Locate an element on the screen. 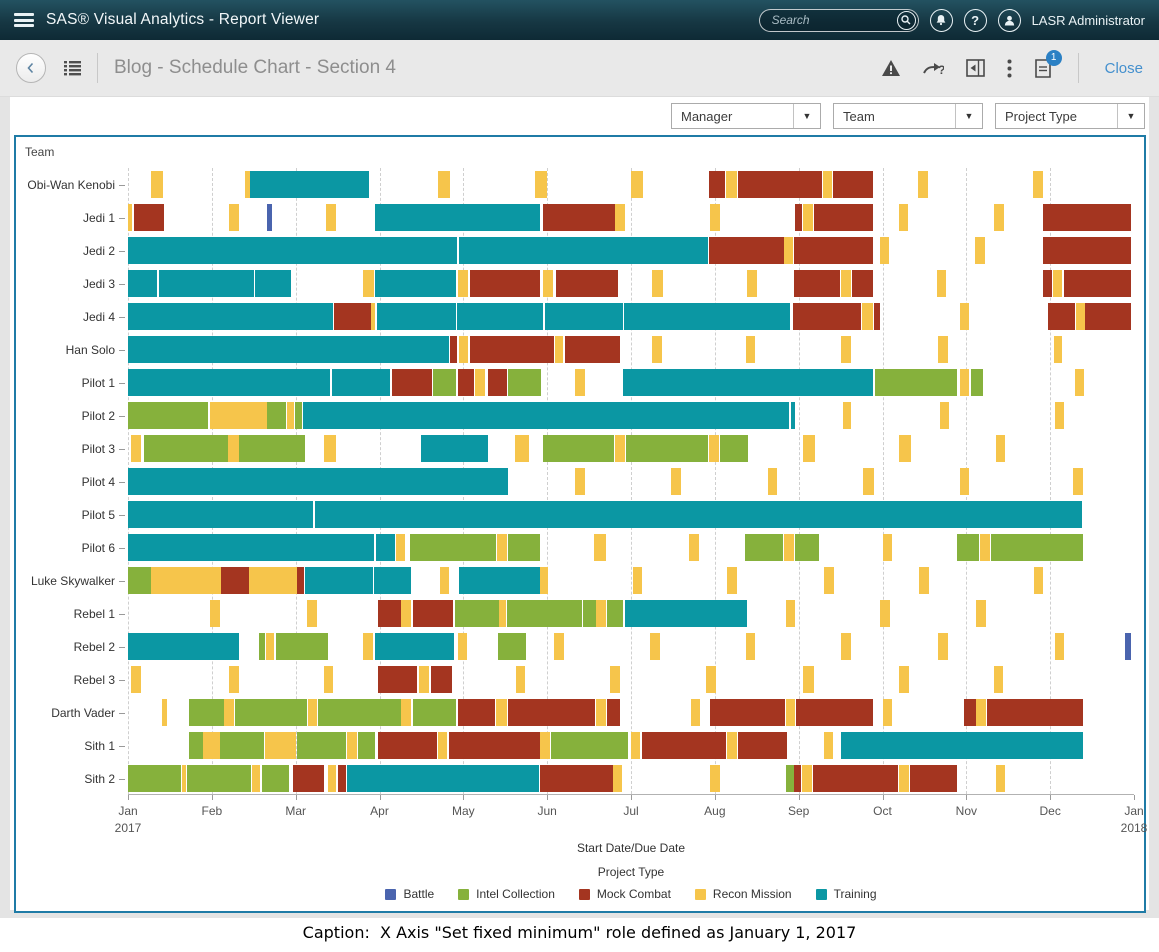 This screenshot has height=952, width=1159. legend-item-battle: Battle is located at coordinates (409, 894).